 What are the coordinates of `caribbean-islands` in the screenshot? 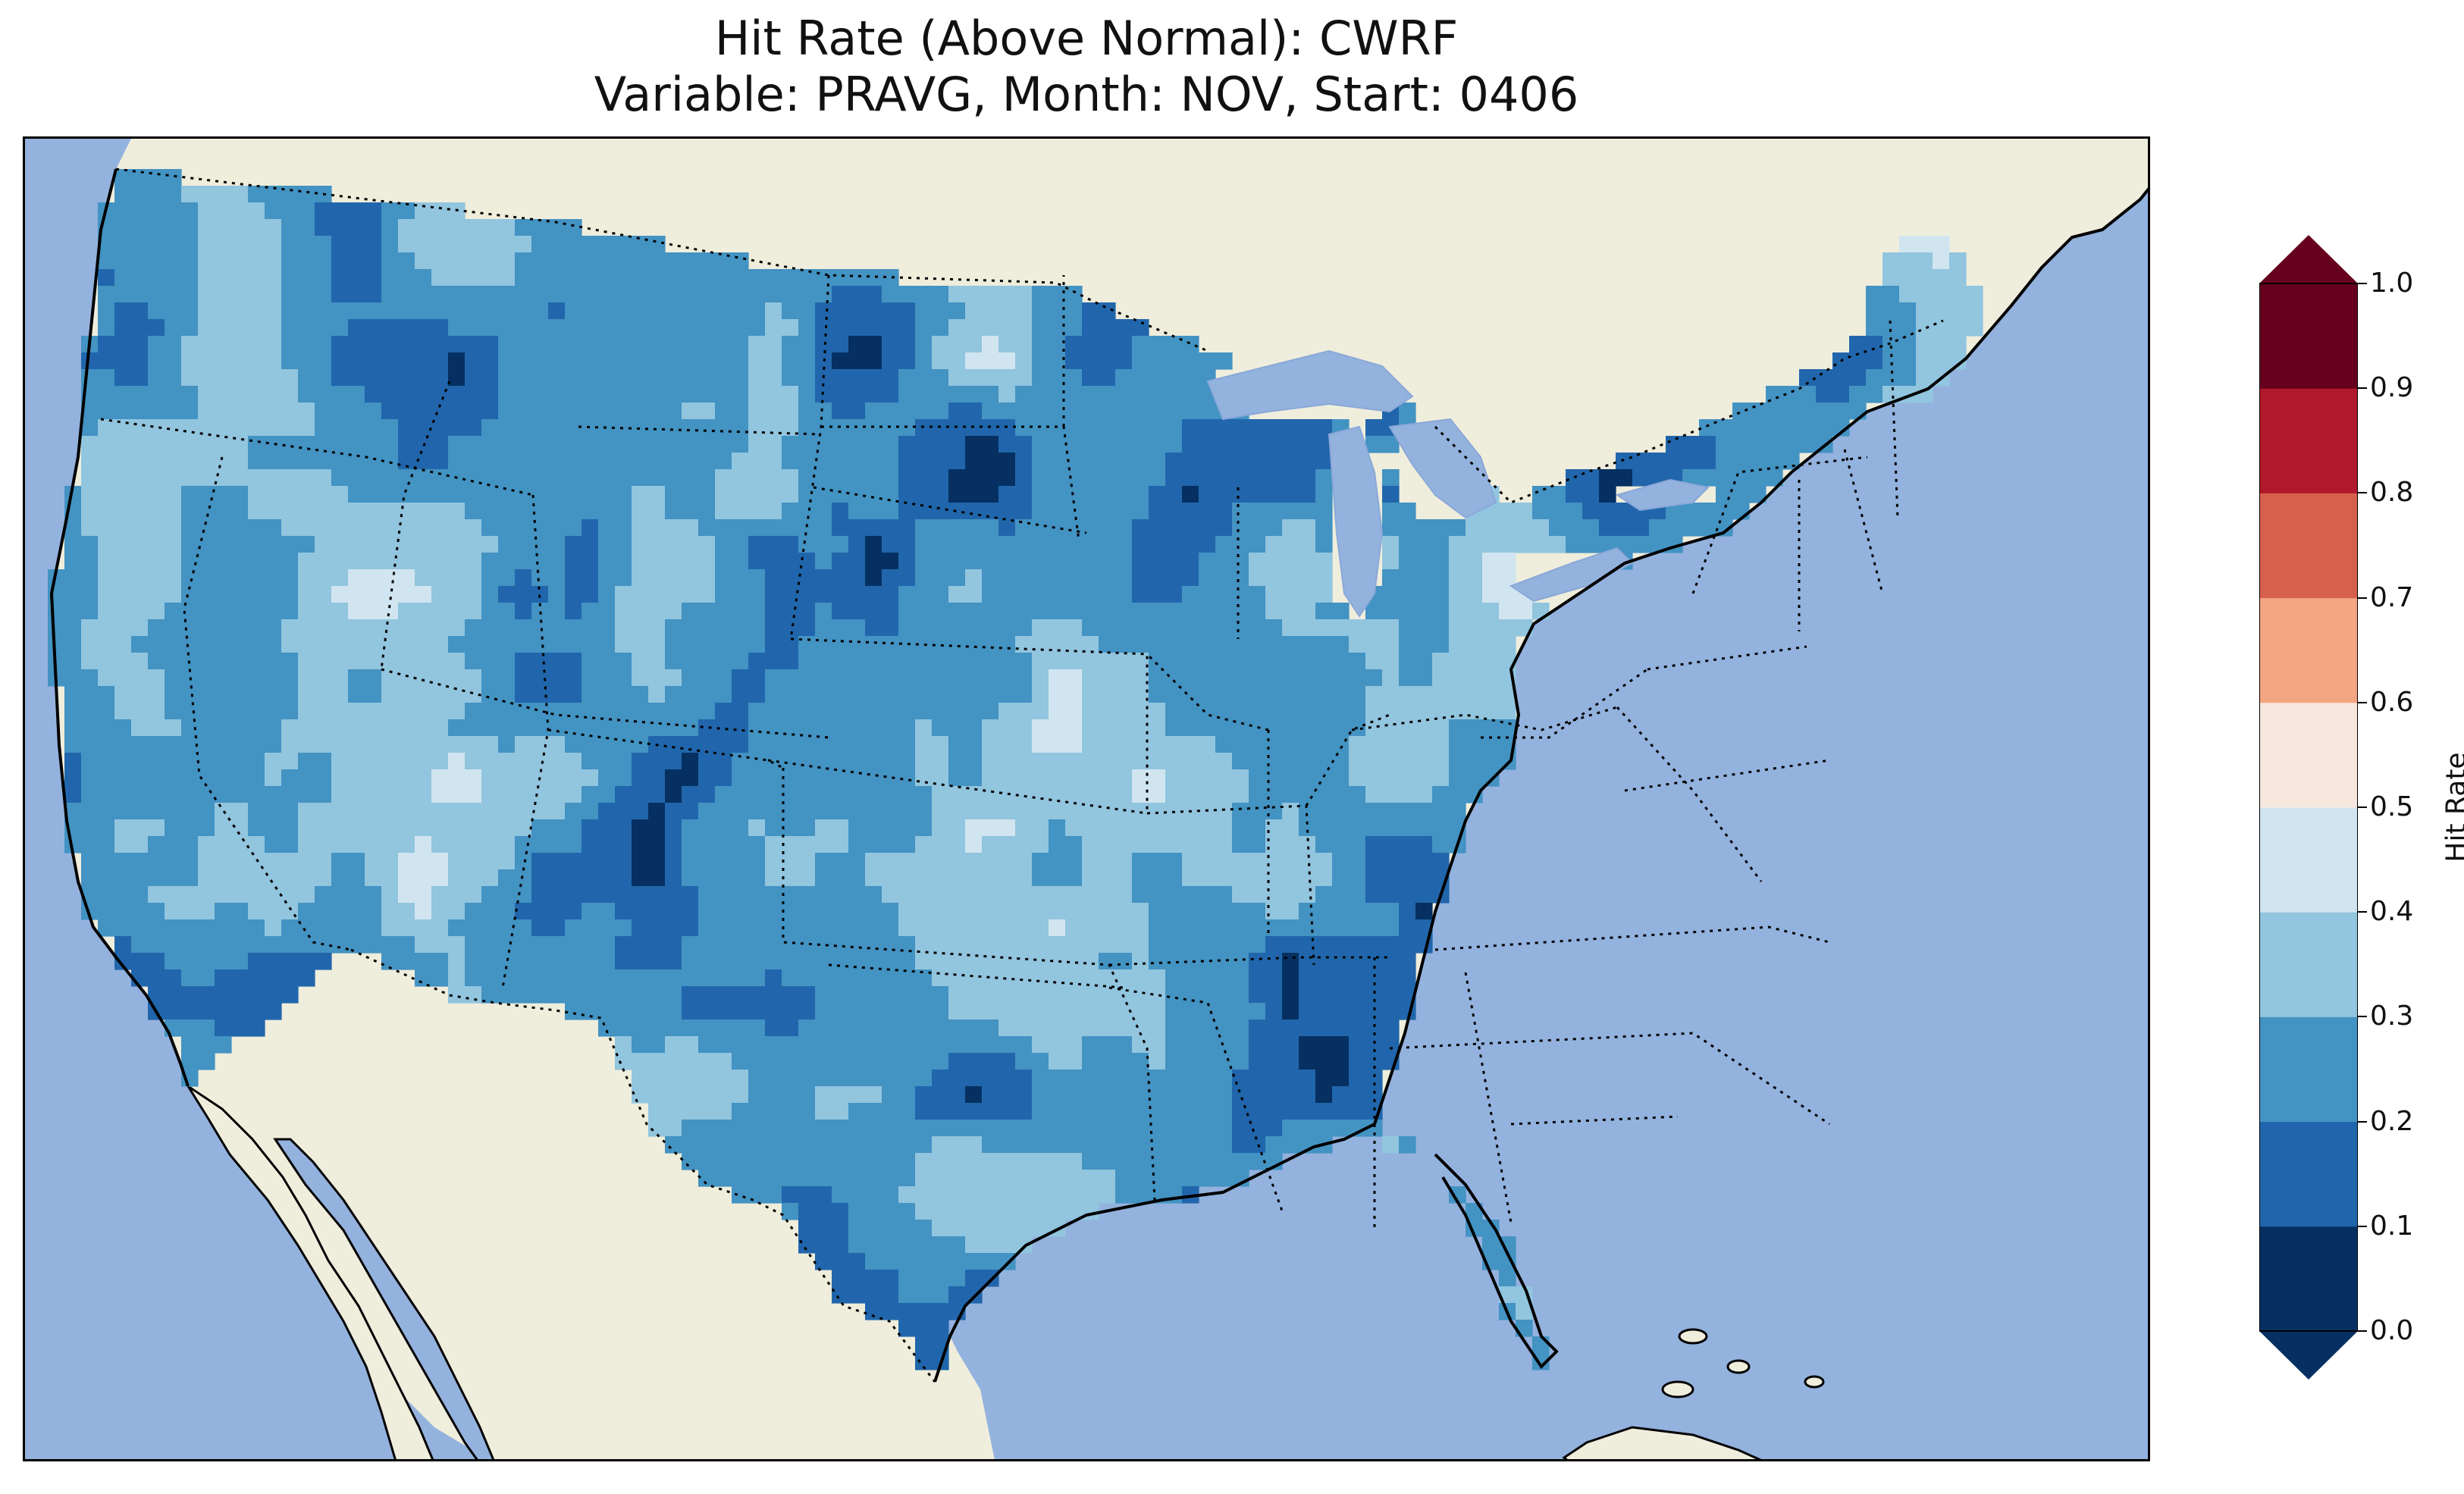 It's located at (1694, 1393).